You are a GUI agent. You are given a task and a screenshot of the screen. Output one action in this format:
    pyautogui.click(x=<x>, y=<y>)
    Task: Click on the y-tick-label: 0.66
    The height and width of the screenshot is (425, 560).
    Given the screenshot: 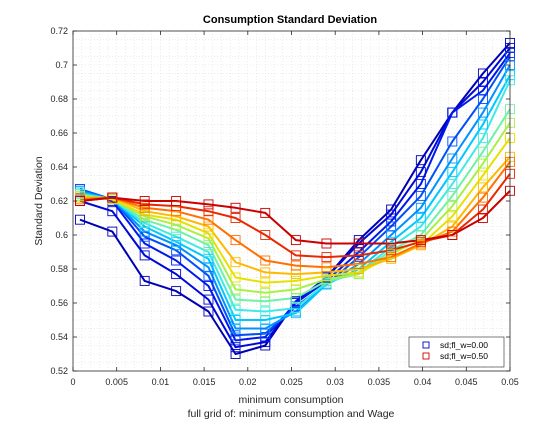 What is the action you would take?
    pyautogui.click(x=59, y=133)
    